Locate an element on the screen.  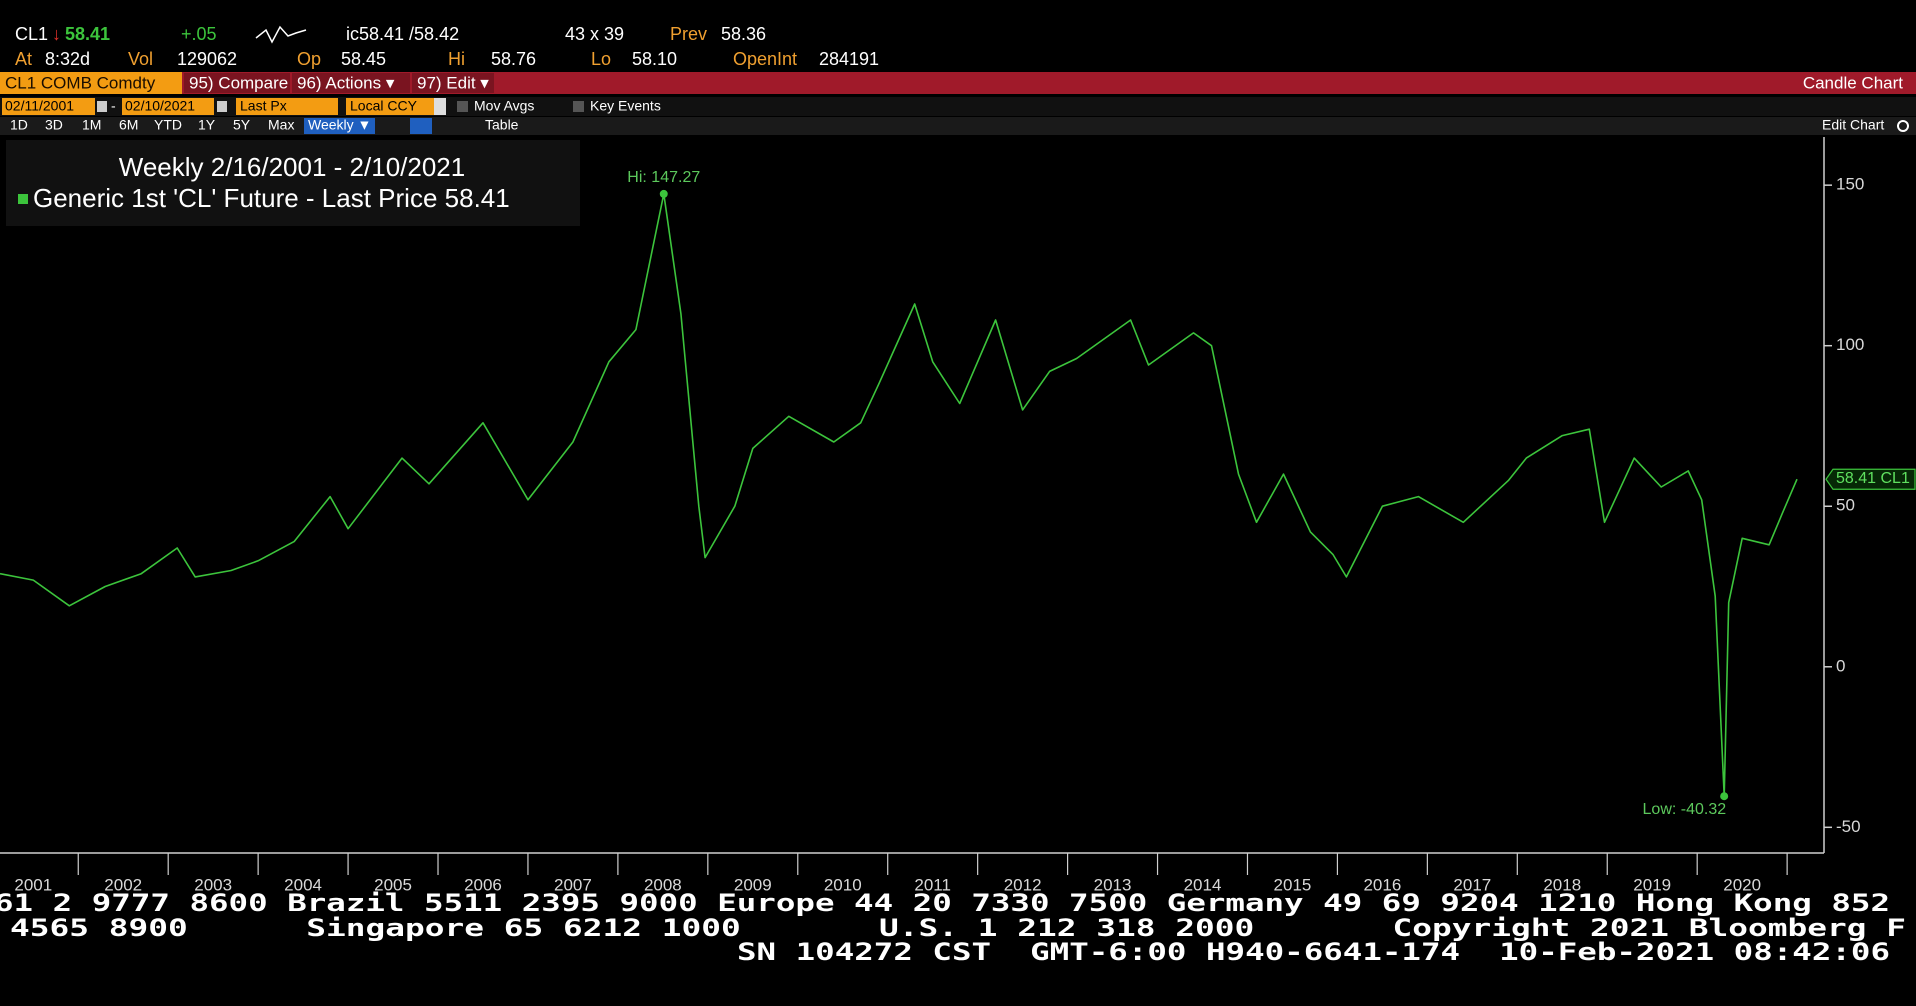
mov-avgs: Mov Avgs is located at coordinates (504, 106).